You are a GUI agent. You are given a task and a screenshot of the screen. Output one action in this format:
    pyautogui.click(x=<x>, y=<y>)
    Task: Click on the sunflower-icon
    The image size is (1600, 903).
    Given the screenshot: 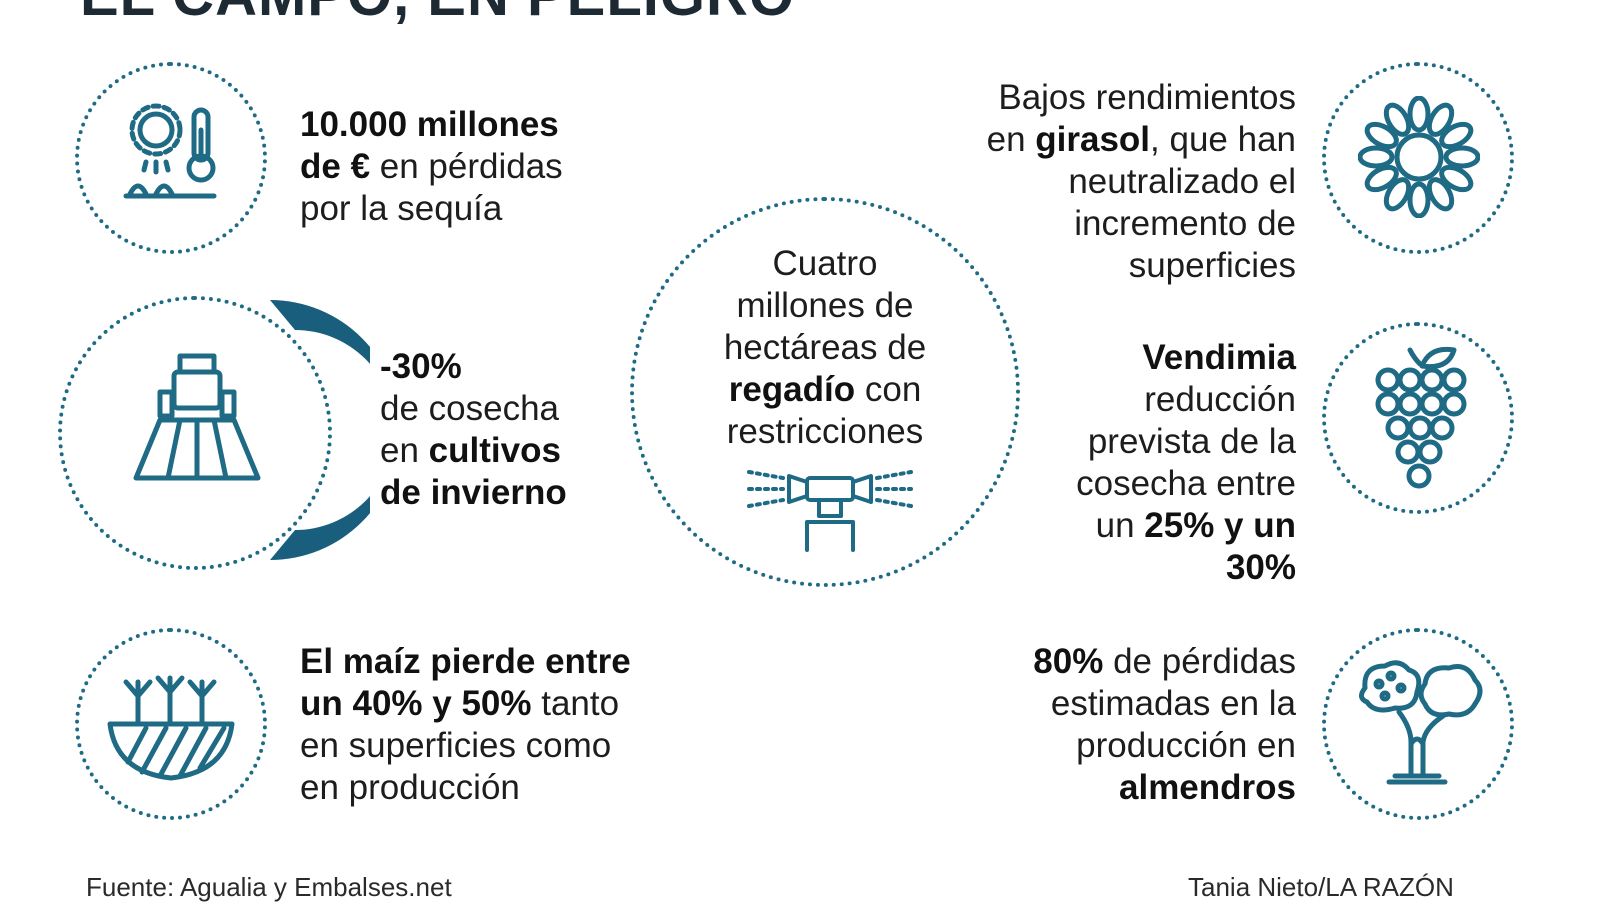 What is the action you would take?
    pyautogui.click(x=1419, y=157)
    